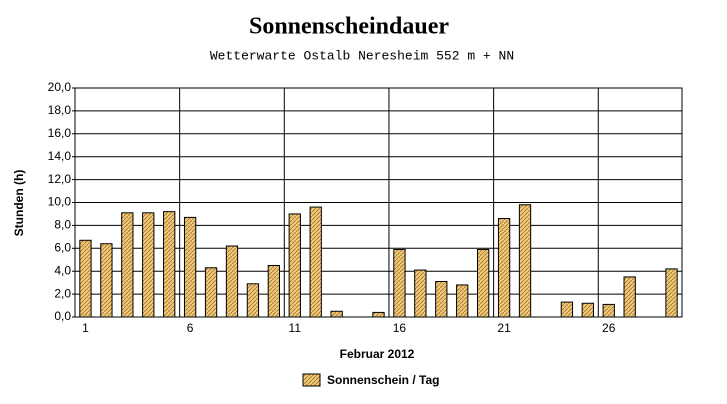 This screenshot has width=727, height=404. I want to click on x-tick-label: 1, so click(85, 328).